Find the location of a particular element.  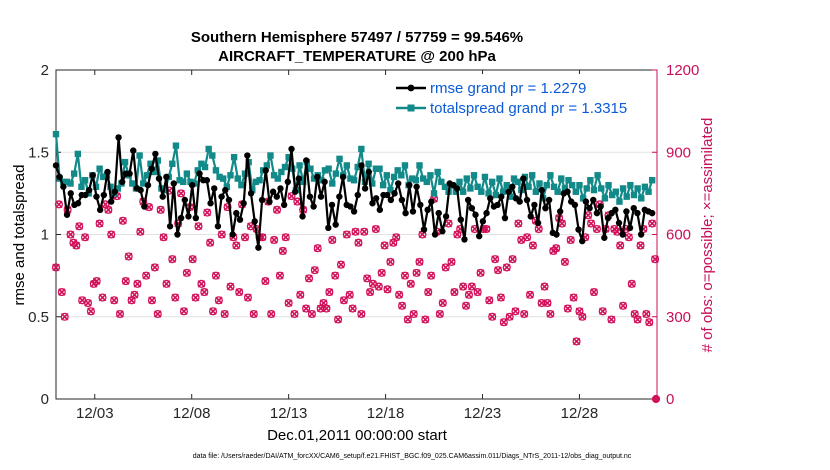

right-y-axis-label: # of obs: o=possible; ×=assimilated is located at coordinates (707, 235).